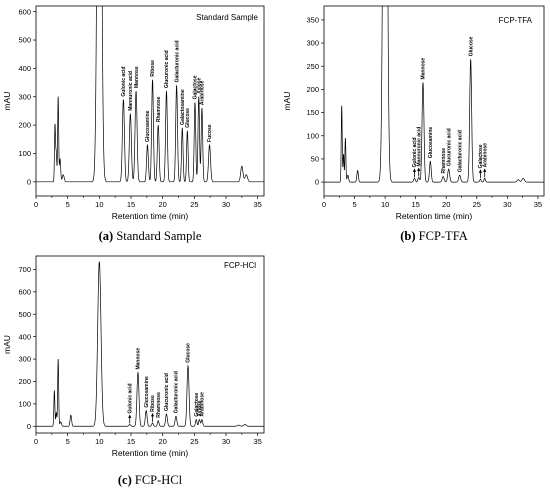 The height and width of the screenshot is (491, 550). I want to click on panel-caption: (b) FCP-TFA, so click(434, 236).